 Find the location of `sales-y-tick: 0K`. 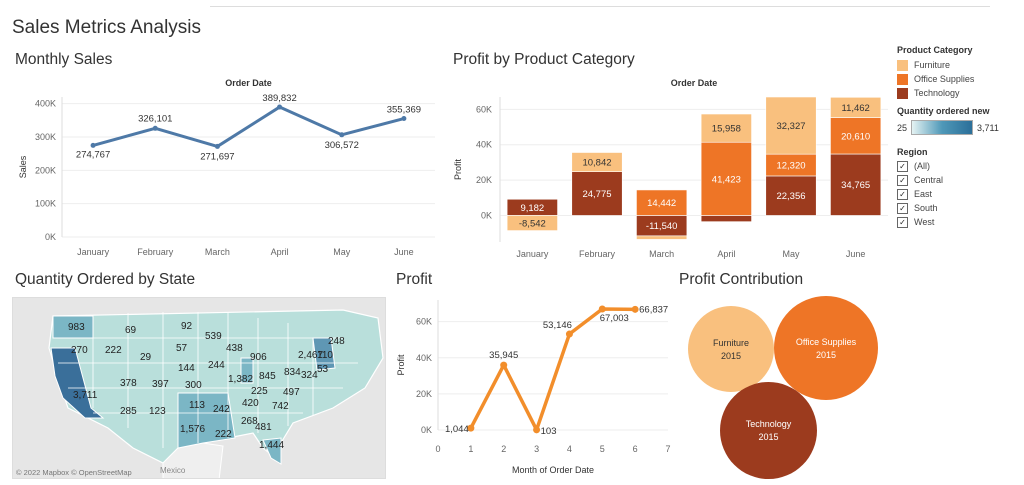

sales-y-tick: 0K is located at coordinates (50, 237).